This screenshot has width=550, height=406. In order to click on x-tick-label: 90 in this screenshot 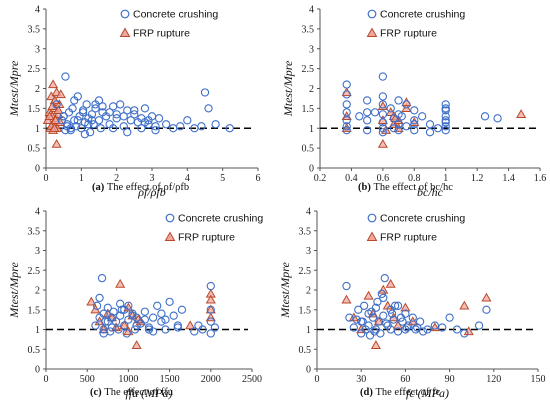, I will do `click(450, 379)`.